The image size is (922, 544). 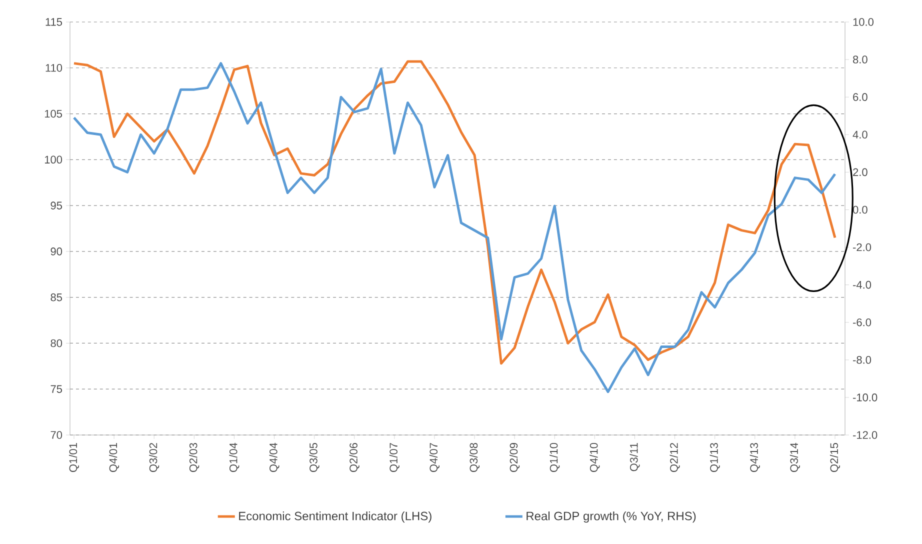 What do you see at coordinates (865, 435) in the screenshot?
I see `y2-tick-label: -12.0` at bounding box center [865, 435].